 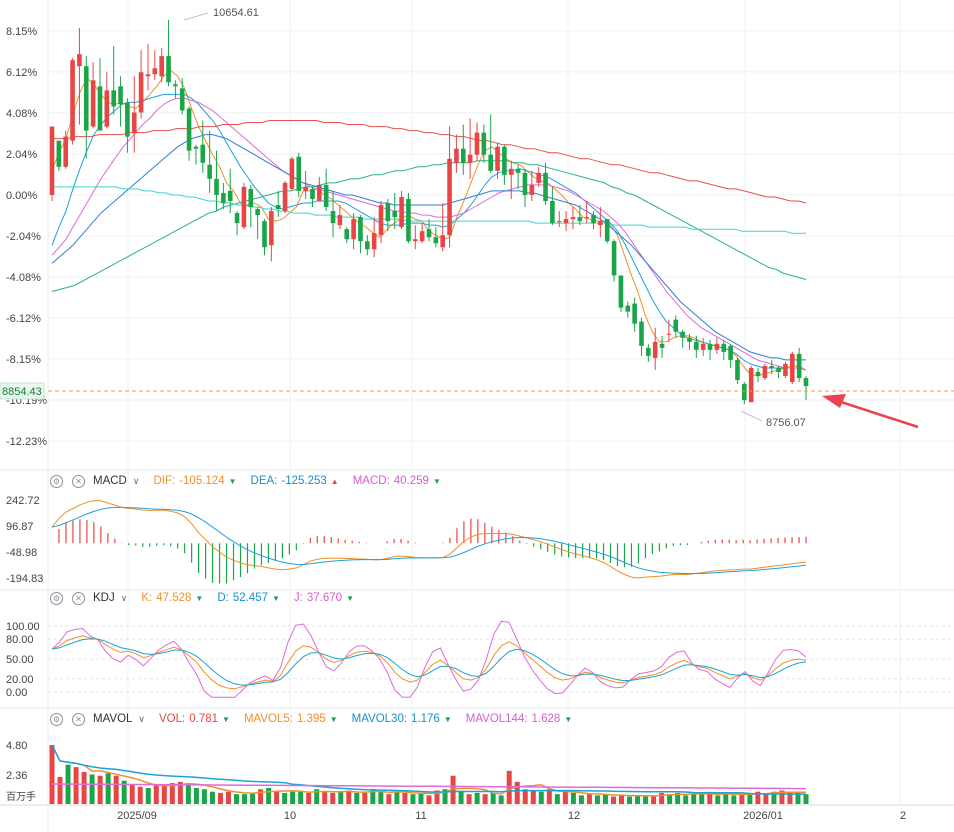 What do you see at coordinates (786, 423) in the screenshot?
I see `low-label: 8756.07` at bounding box center [786, 423].